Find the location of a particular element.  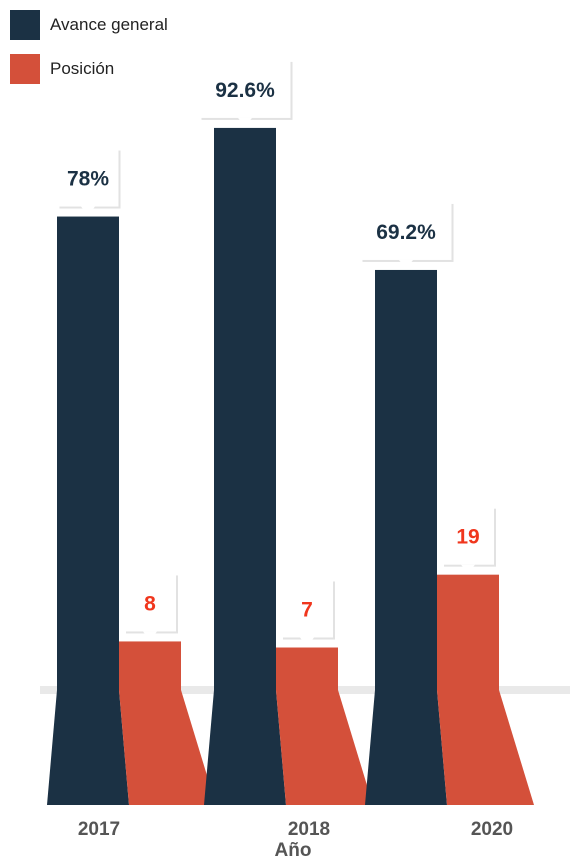

x-tick-label: 2020 is located at coordinates (492, 829).